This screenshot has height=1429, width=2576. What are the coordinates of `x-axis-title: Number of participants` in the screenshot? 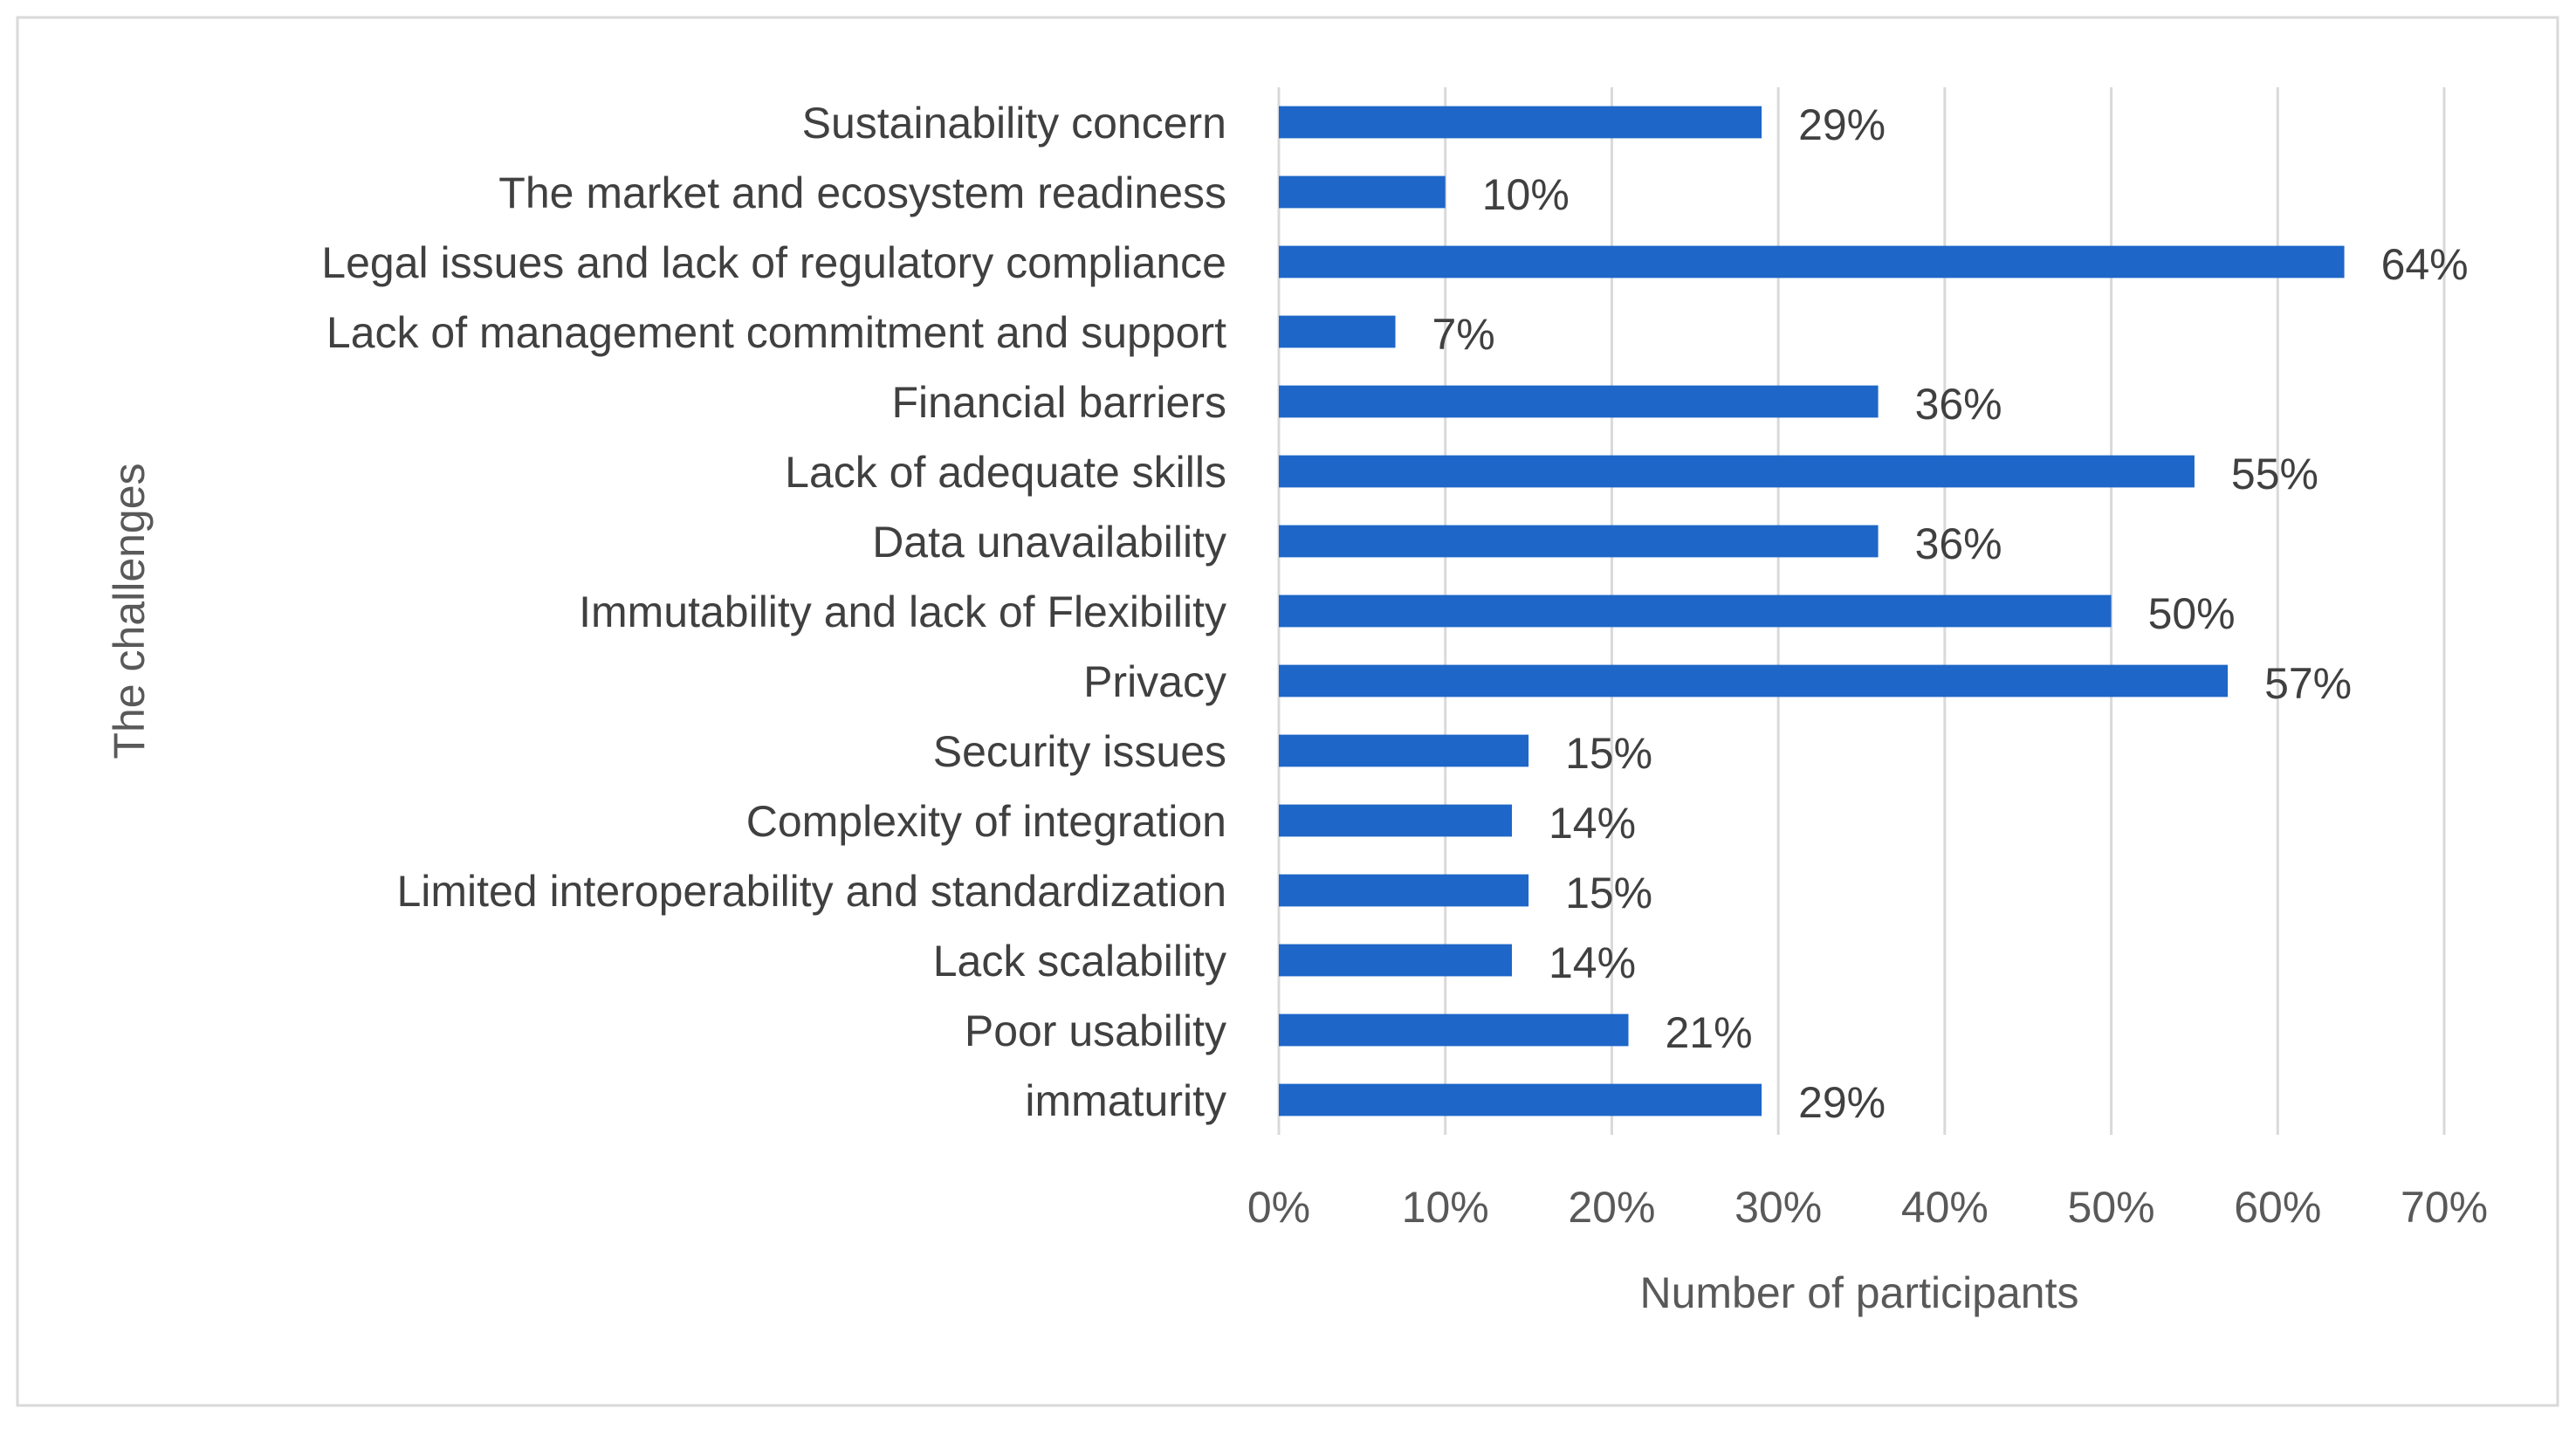 It's located at (1859, 1292).